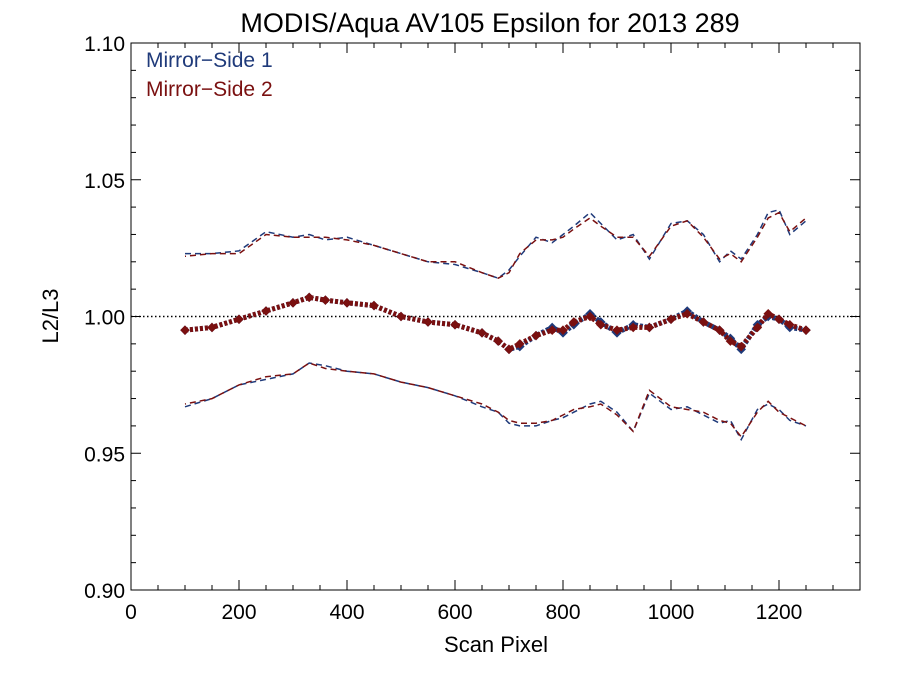  I want to click on x-tick-label: 200, so click(238, 612).